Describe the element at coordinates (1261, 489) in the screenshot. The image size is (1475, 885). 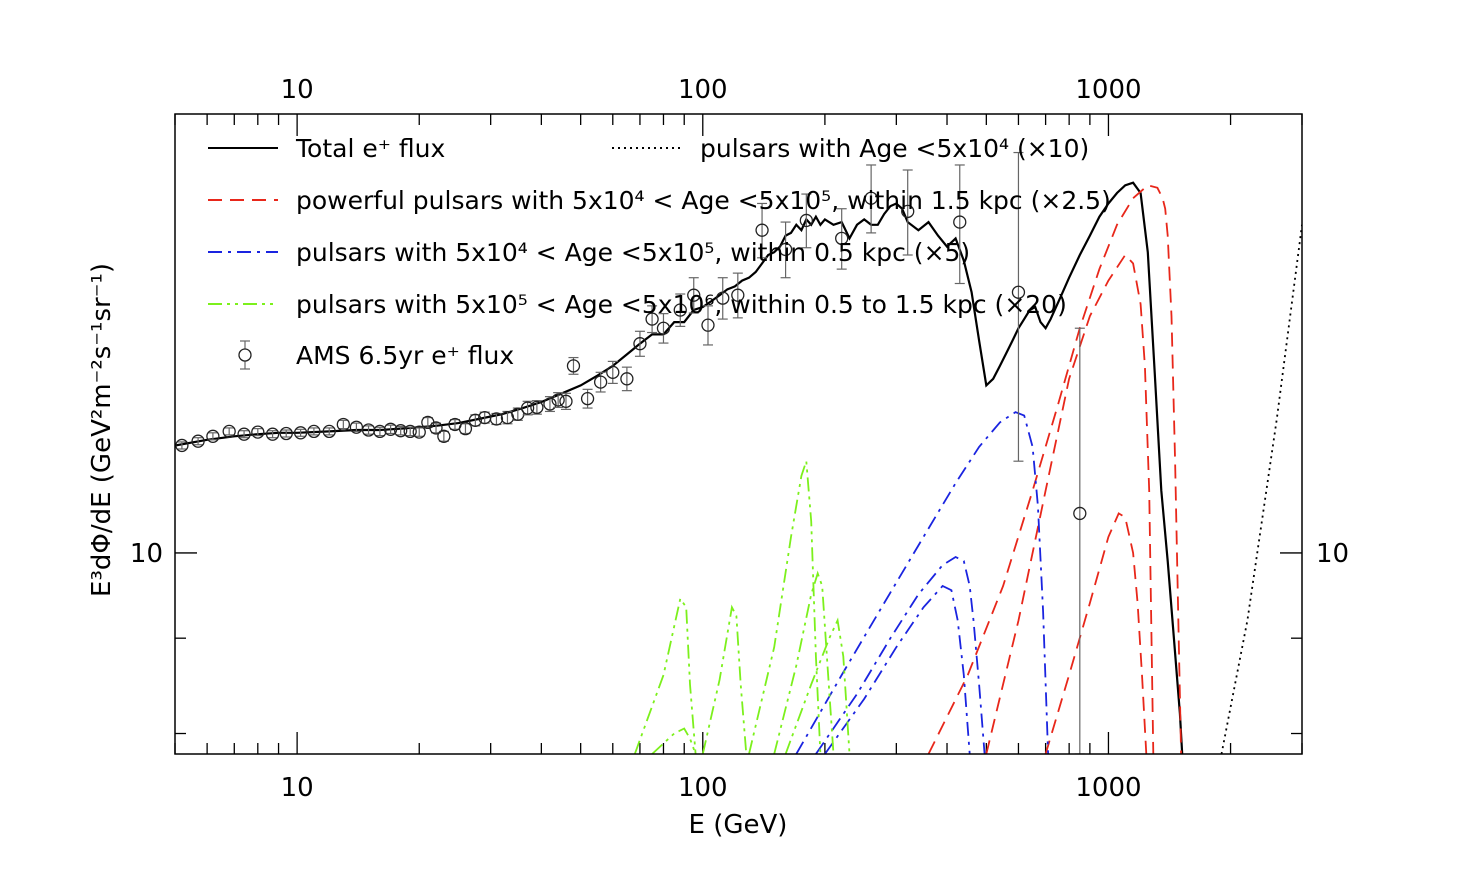
I see `series-1-line` at that location.